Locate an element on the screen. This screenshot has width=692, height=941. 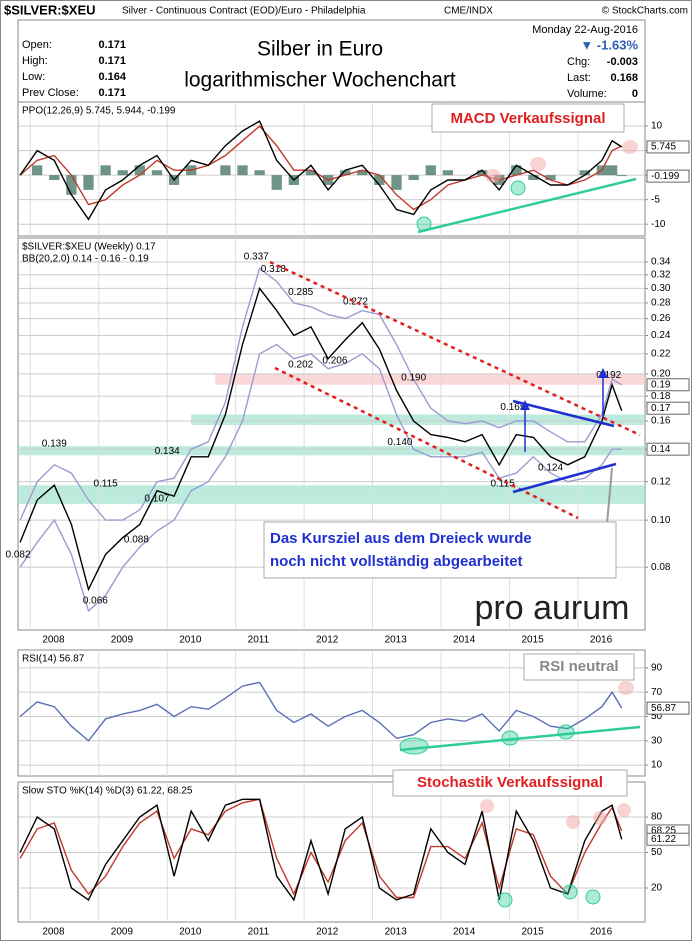
price-annotation: 0.165 is located at coordinates (512, 407).